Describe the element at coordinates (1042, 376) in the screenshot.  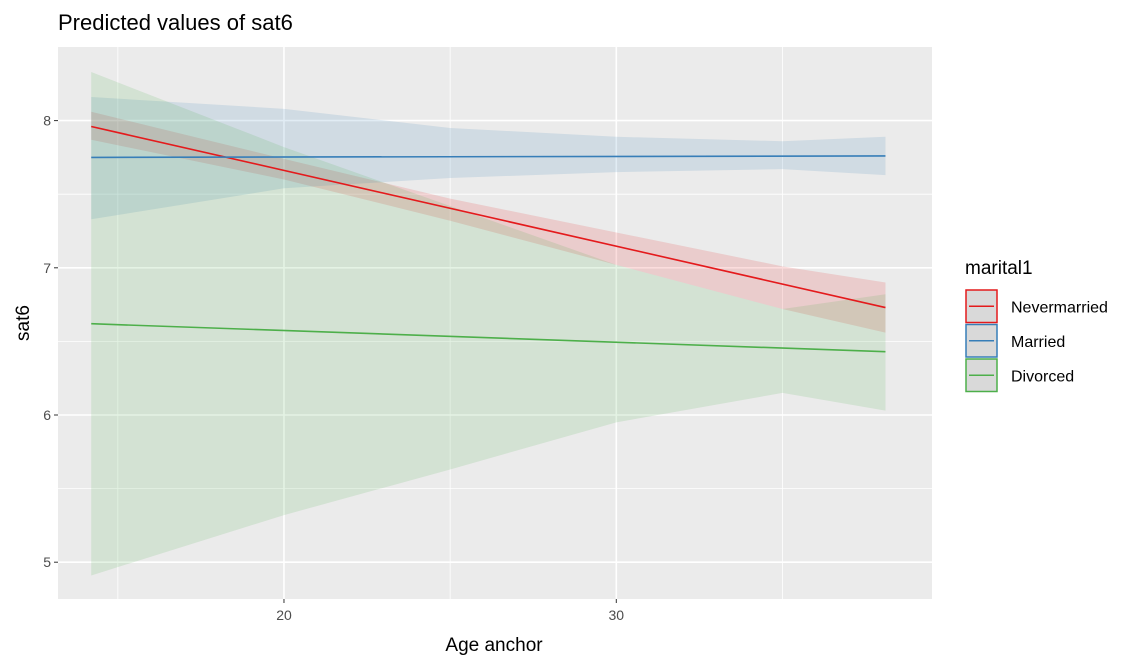
I see `legend-label: Divorced` at that location.